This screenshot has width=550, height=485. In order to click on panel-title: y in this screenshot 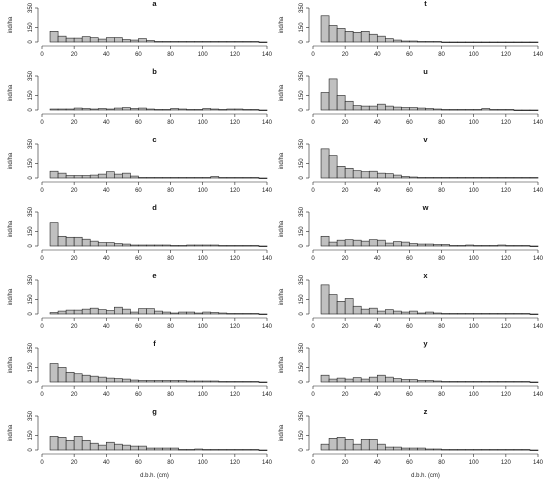, I will do `click(425, 343)`.